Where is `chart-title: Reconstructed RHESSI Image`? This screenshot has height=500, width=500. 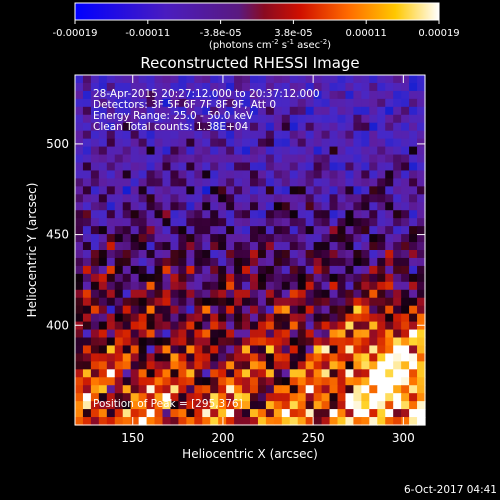
chart-title: Reconstructed RHESSI Image is located at coordinates (249, 63).